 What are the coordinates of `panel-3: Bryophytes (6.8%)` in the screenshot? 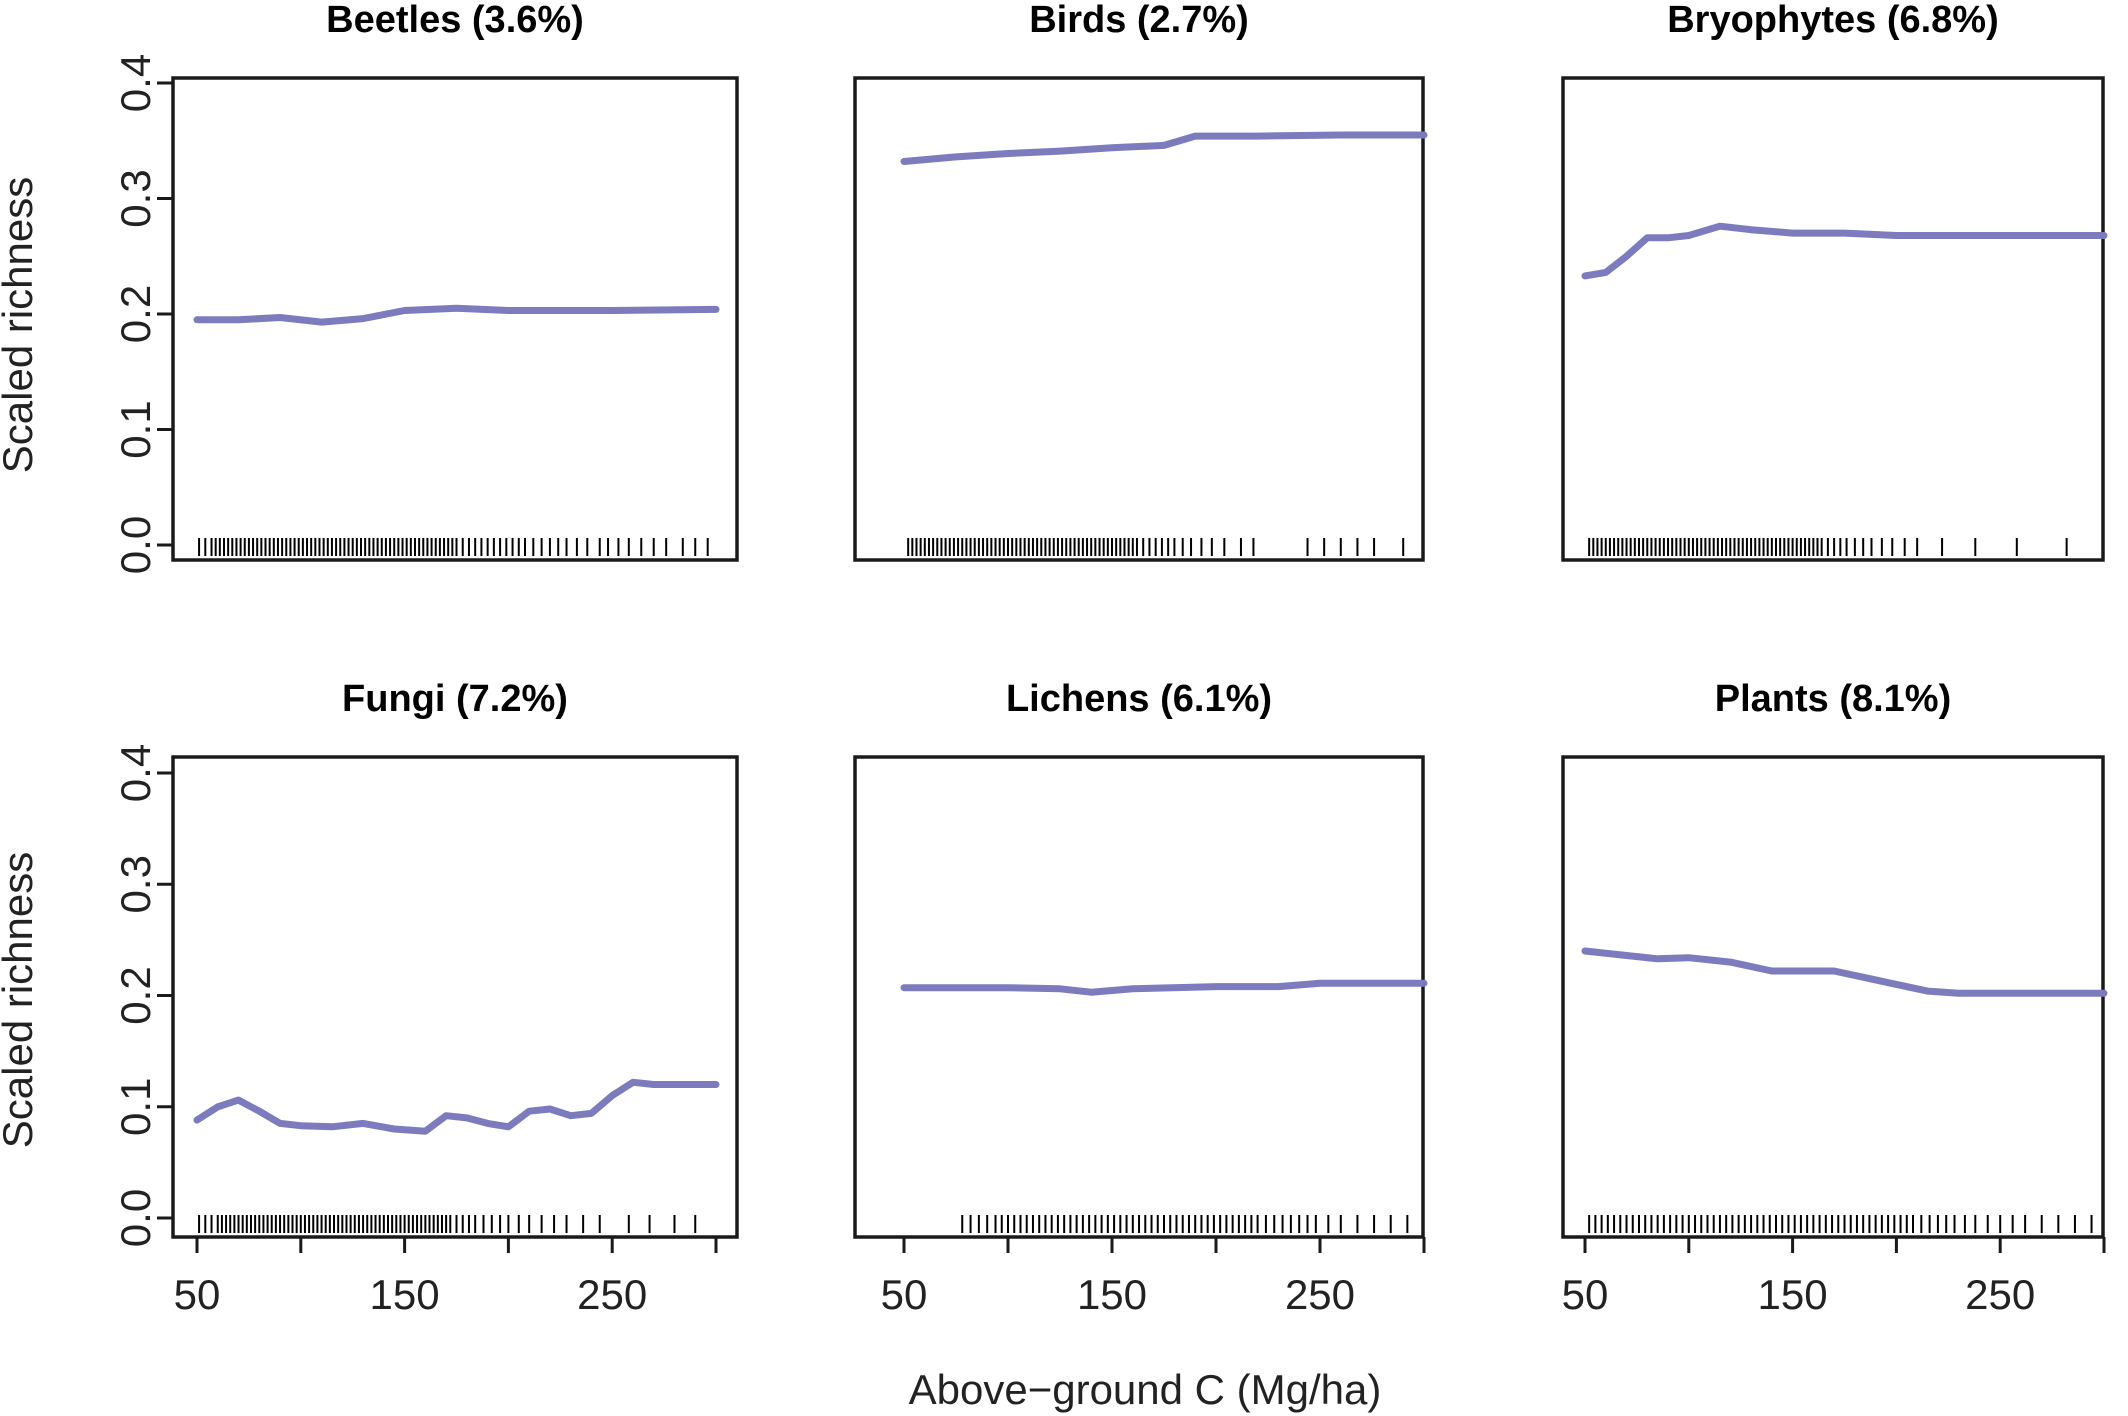 It's located at (1834, 281).